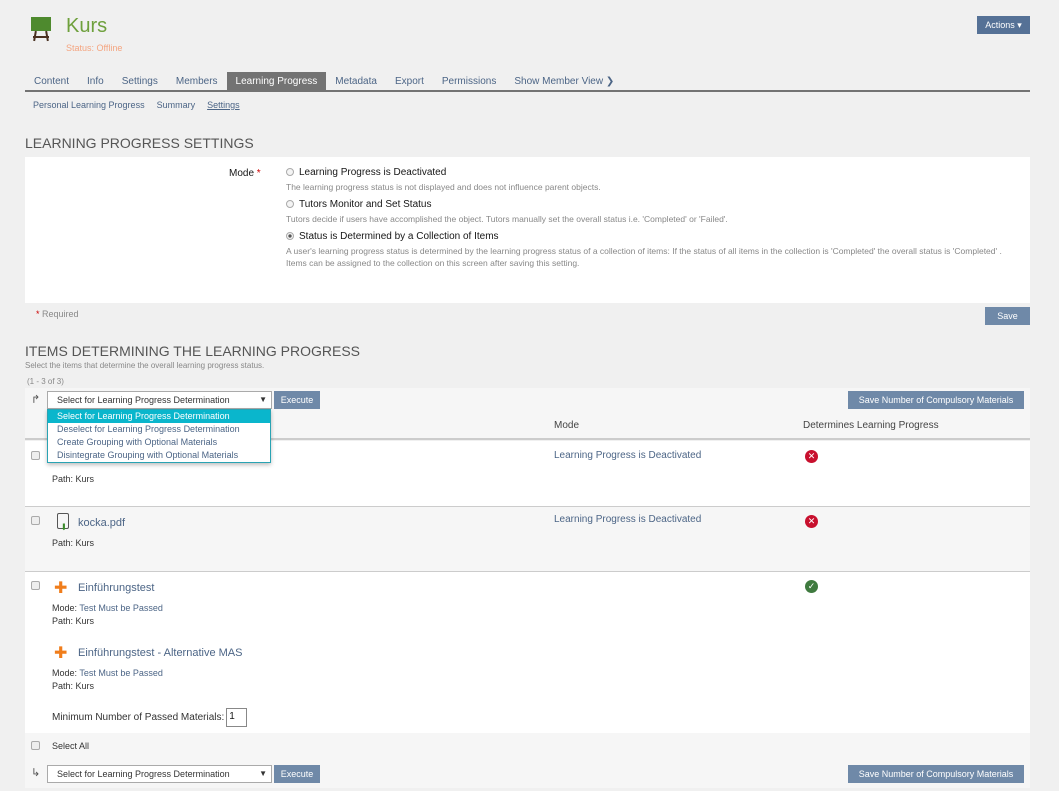 This screenshot has height=791, width=1059. I want to click on execute-button-bottom: Execute, so click(297, 774).